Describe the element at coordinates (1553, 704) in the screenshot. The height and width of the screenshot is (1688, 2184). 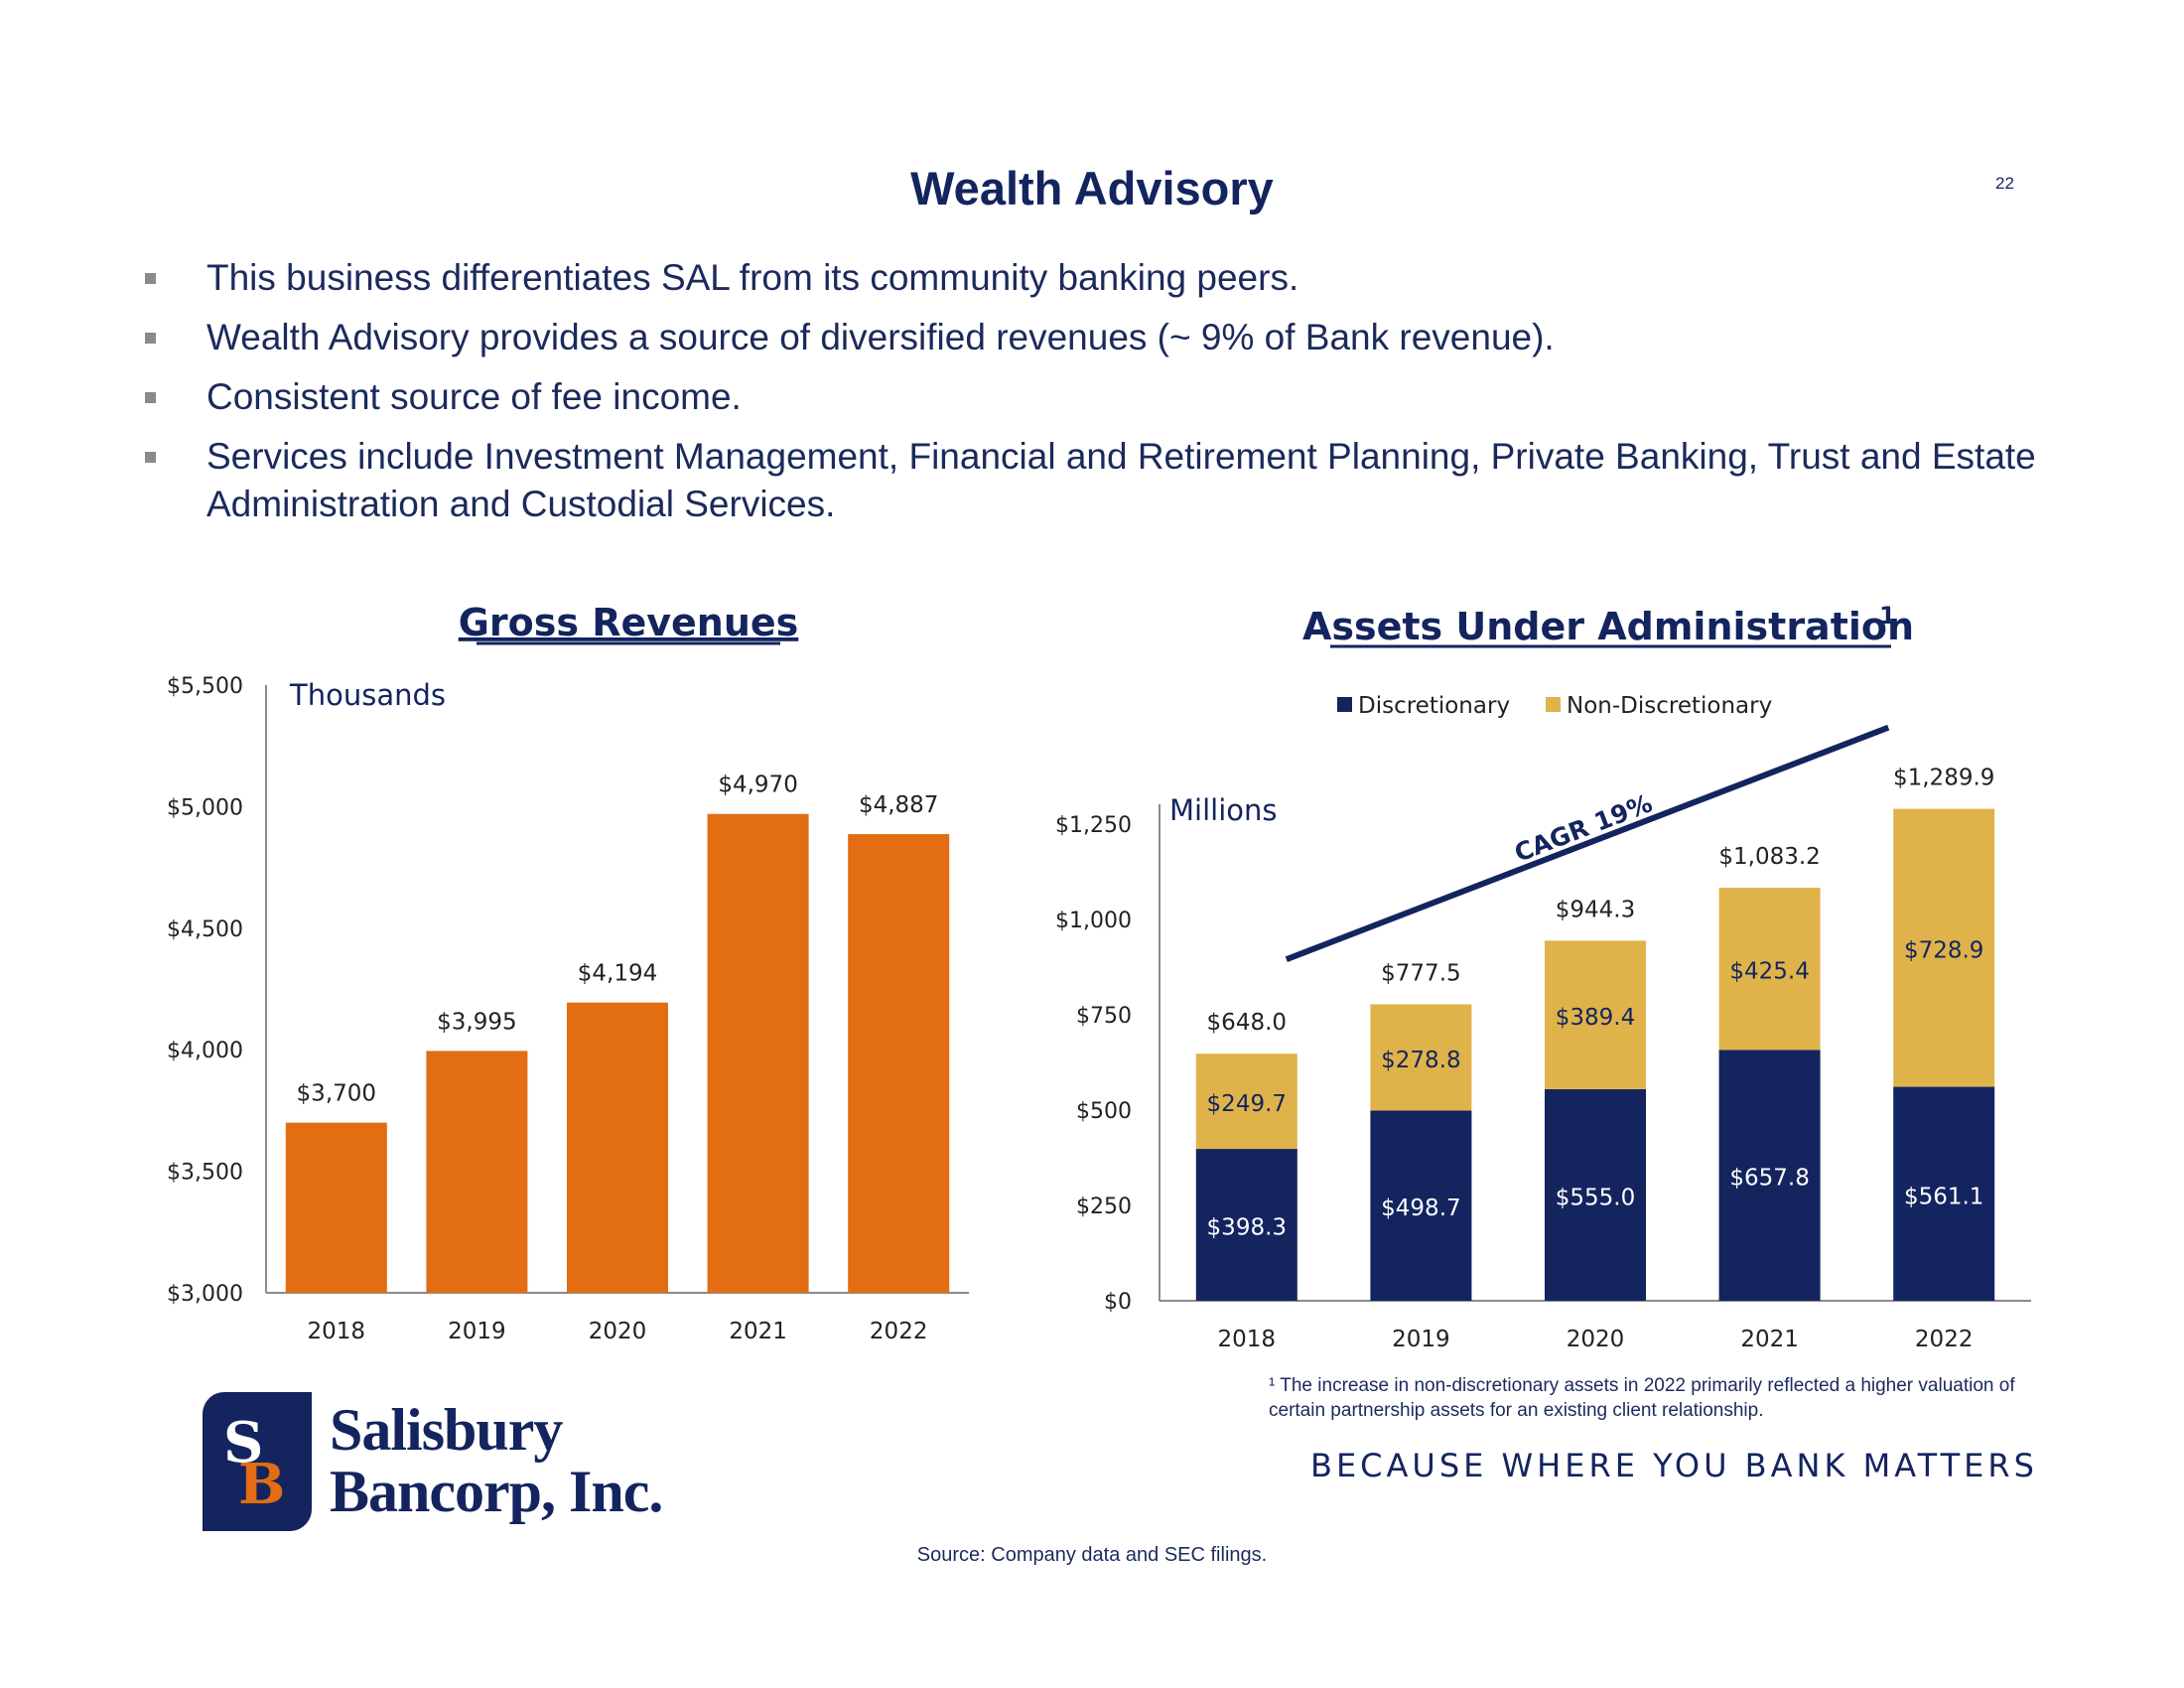
I see `legend-swatch-non-discretionary` at that location.